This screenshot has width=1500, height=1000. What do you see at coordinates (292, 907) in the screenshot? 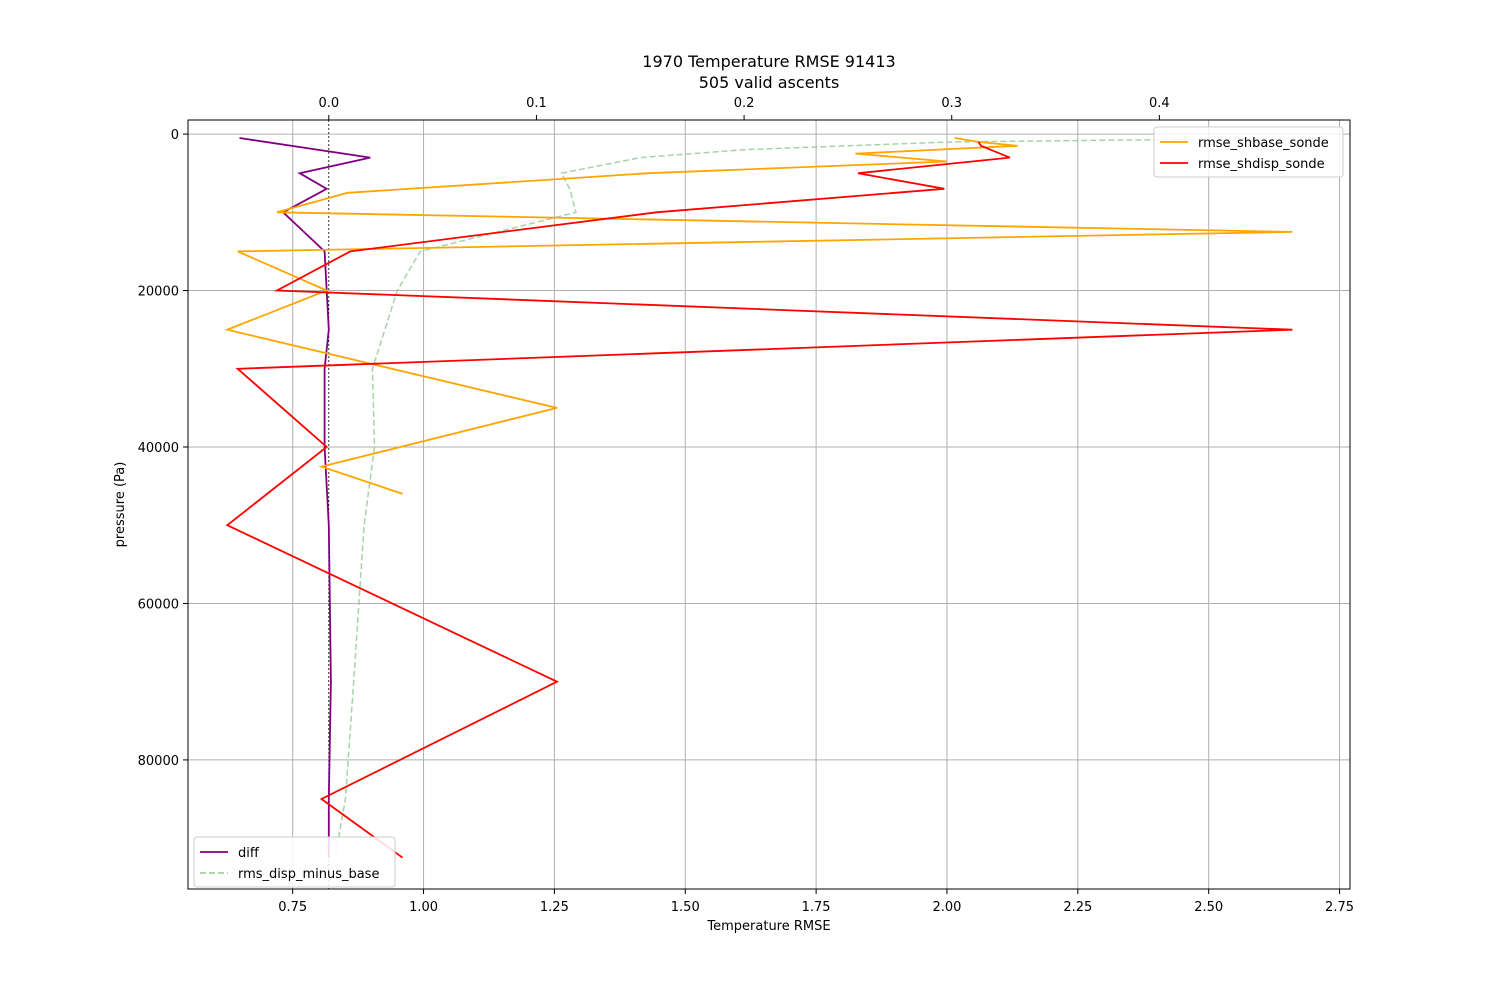
I see `x-tick-label: 0.75` at bounding box center [292, 907].